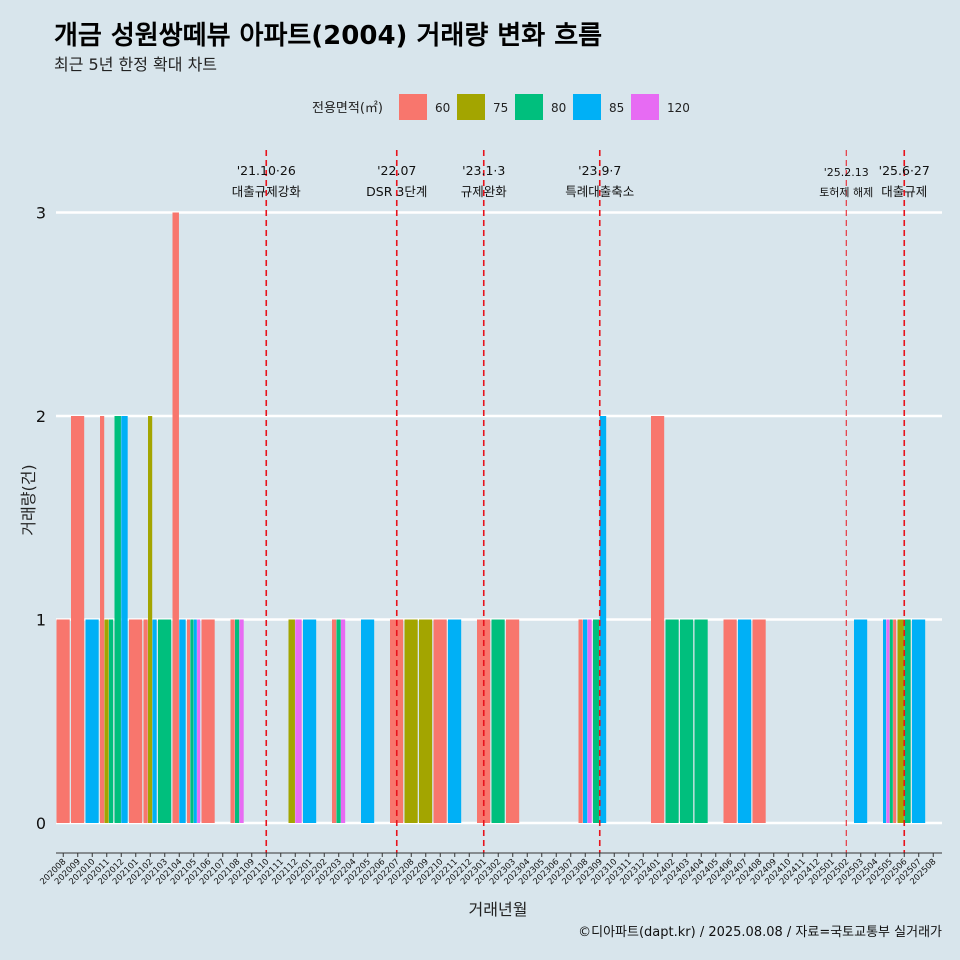  What do you see at coordinates (599, 191) in the screenshot?
I see `event-label: 특례대출축소` at bounding box center [599, 191].